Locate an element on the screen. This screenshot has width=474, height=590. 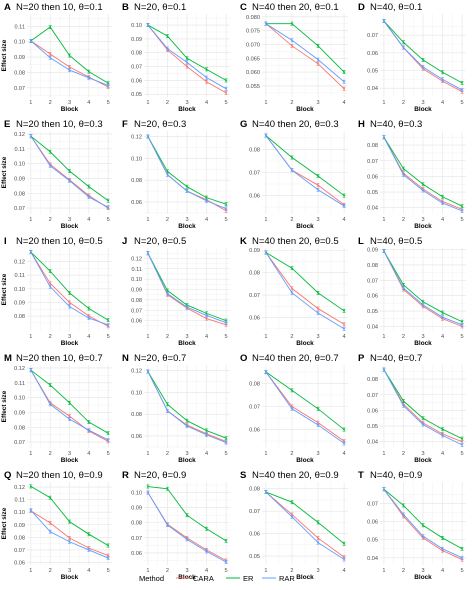
panel-title-q: N=20 then 10, θ=0.9 is located at coordinates (59, 475).